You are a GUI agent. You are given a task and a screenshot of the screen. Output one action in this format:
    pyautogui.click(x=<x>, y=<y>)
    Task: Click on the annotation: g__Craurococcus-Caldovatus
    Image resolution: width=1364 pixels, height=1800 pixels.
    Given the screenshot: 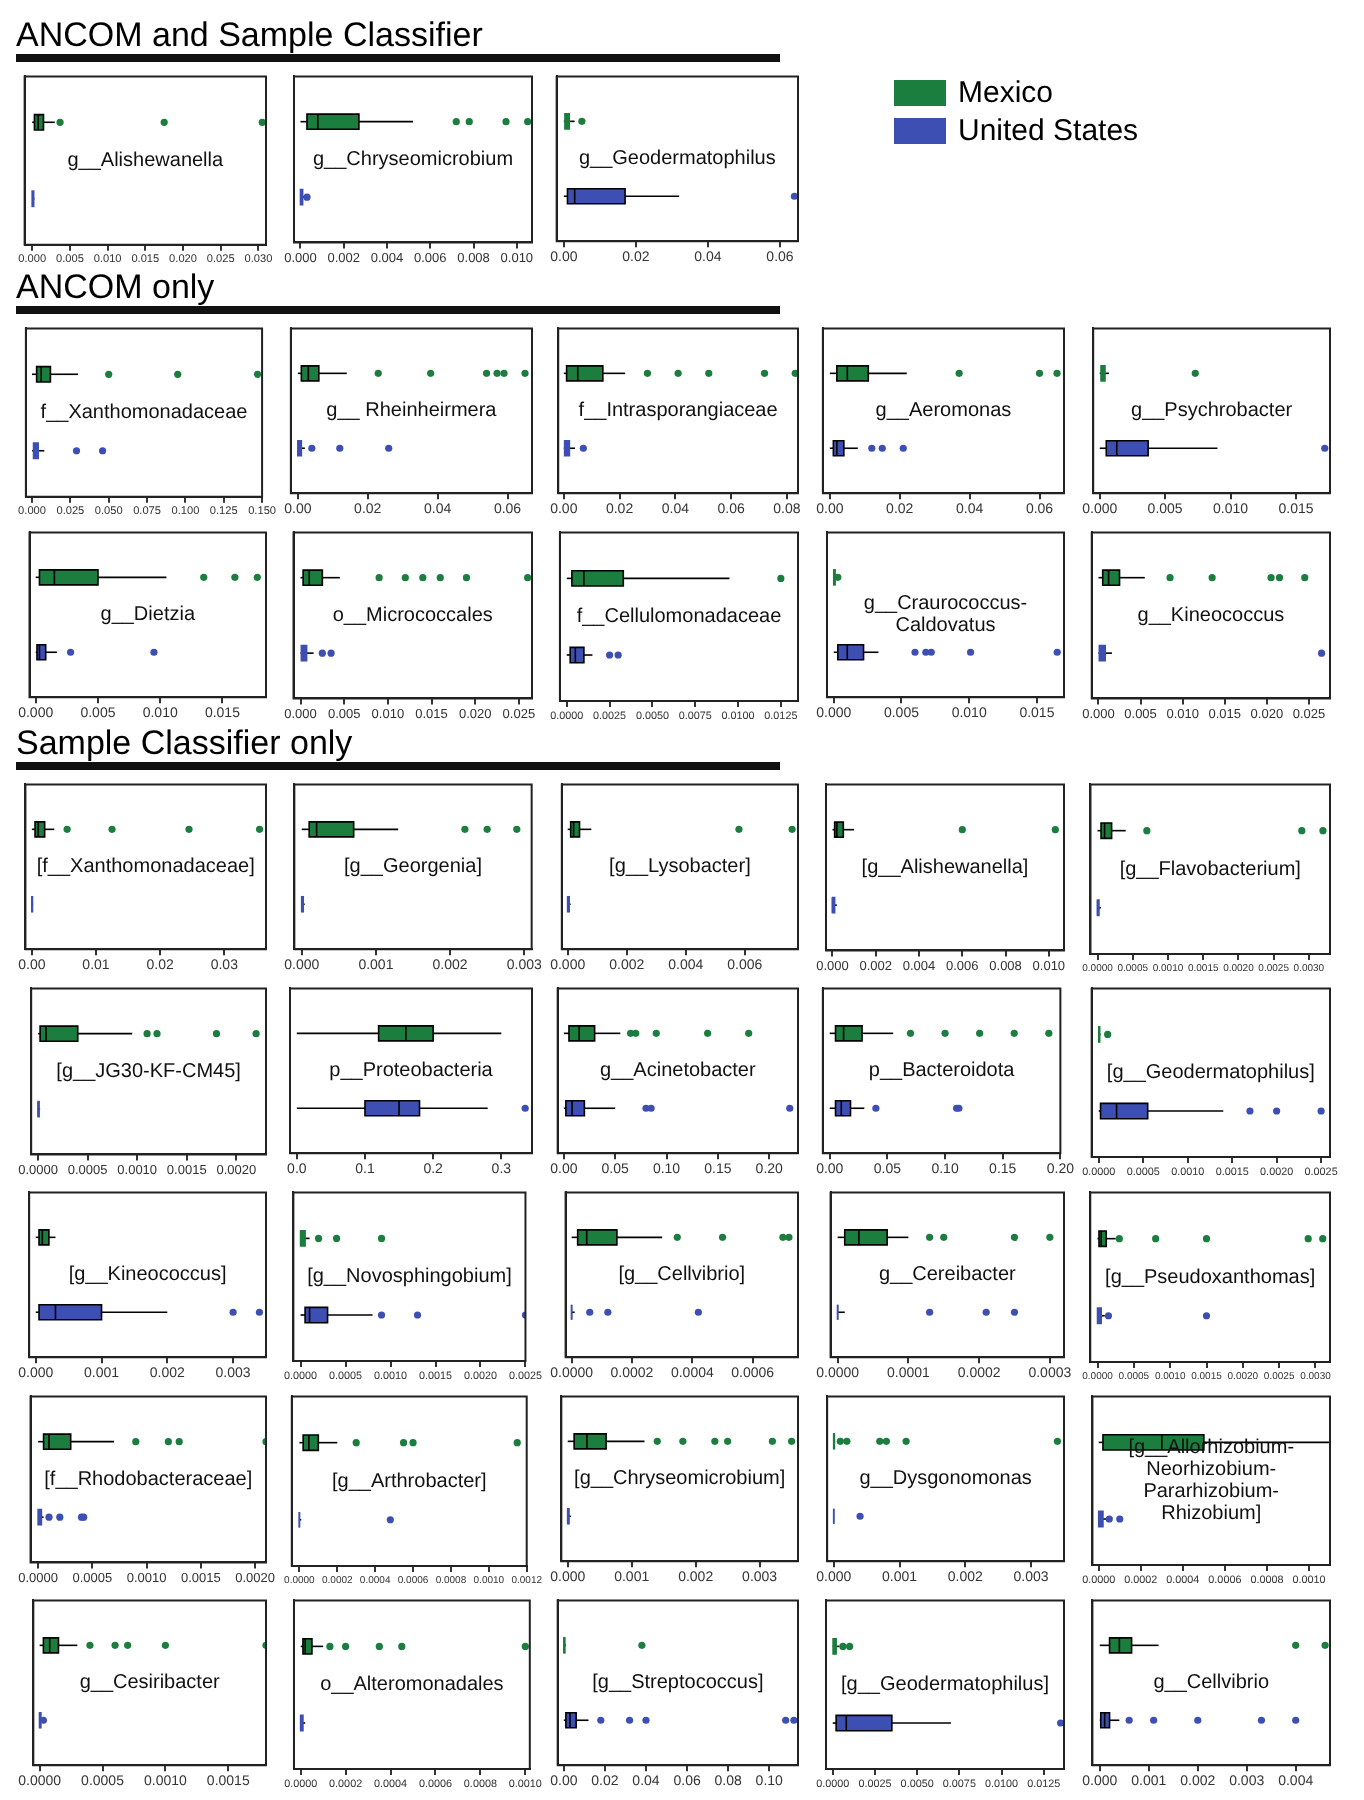 What is the action you would take?
    pyautogui.click(x=945, y=615)
    